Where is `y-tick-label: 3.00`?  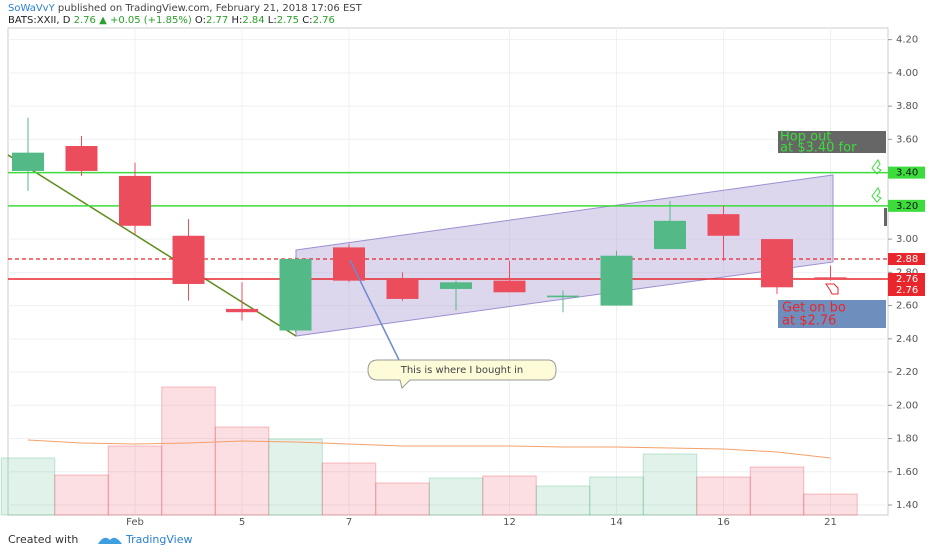 y-tick-label: 3.00 is located at coordinates (907, 239).